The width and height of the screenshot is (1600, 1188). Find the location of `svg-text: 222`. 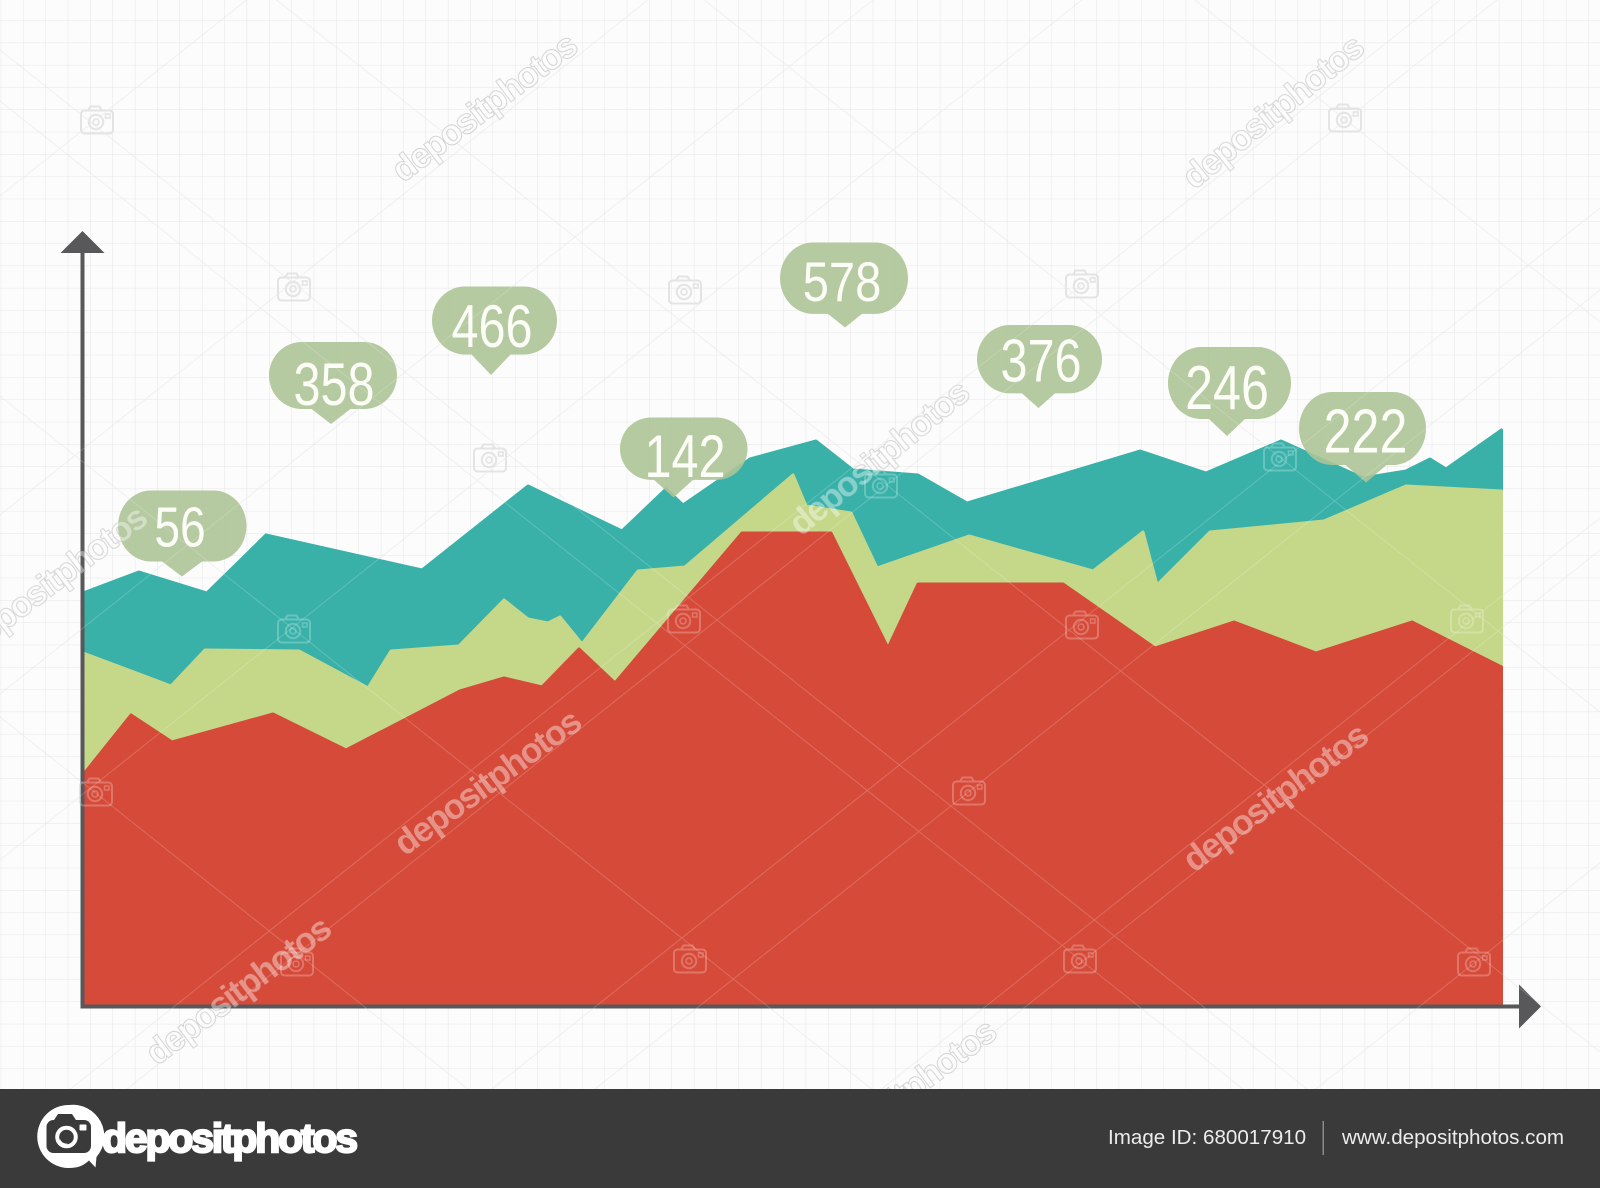

svg-text: 222 is located at coordinates (1366, 430).